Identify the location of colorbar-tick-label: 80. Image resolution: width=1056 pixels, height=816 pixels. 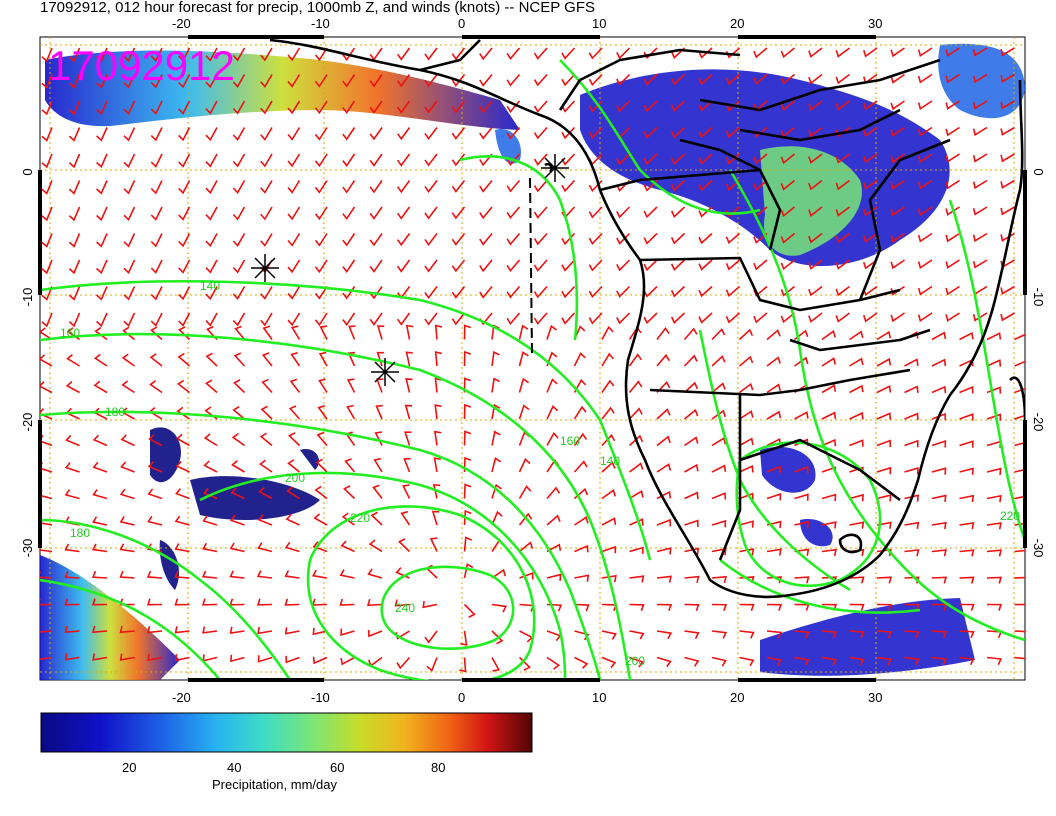
(438, 767).